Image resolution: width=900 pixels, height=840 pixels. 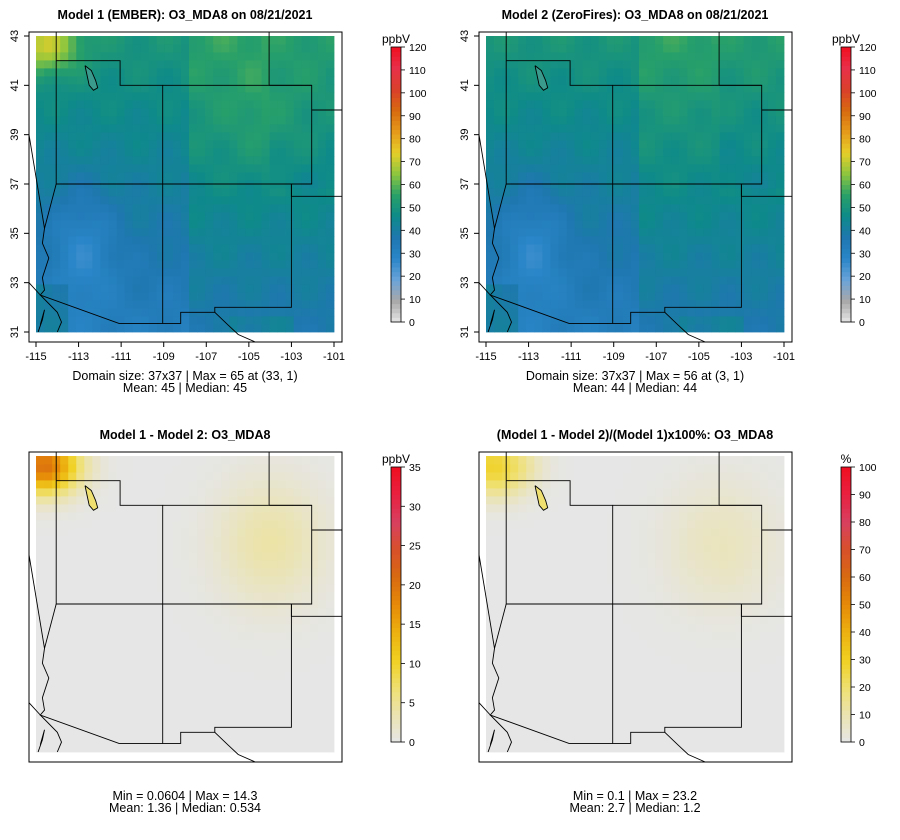 What do you see at coordinates (846, 146) in the screenshot?
I see `colorbar-segment` at bounding box center [846, 146].